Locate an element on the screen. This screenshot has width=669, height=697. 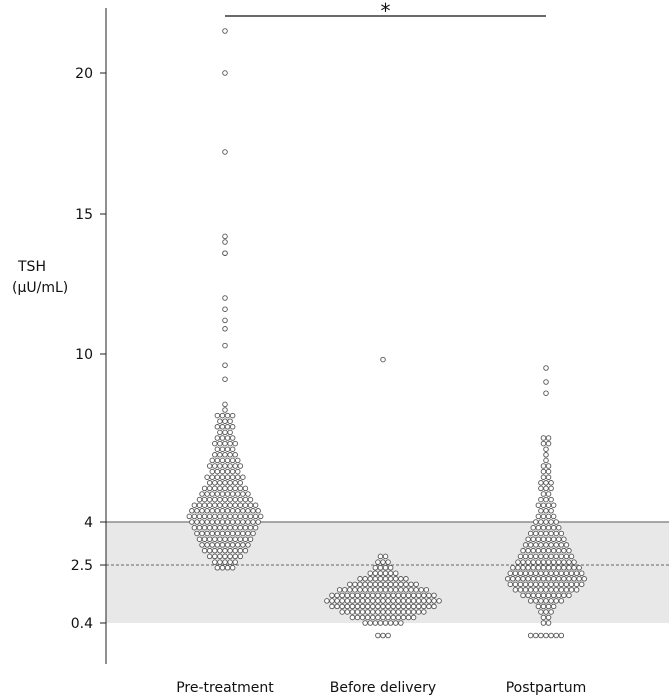
y-tick-label: 0.4 is located at coordinates (82, 624).